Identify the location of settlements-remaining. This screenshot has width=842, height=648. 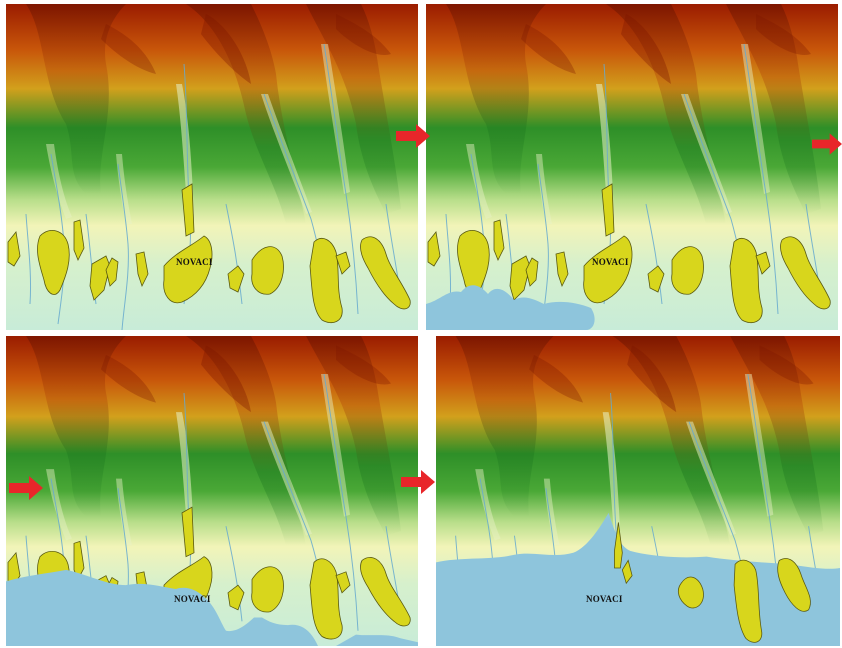
(712, 582).